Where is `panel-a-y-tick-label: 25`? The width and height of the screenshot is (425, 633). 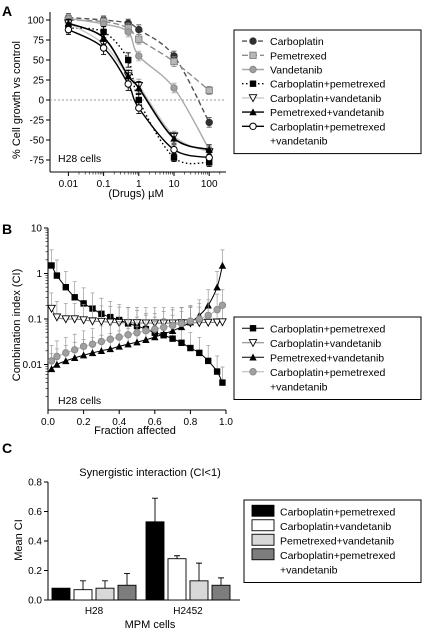 panel-a-y-tick-label: 25 is located at coordinates (39, 81).